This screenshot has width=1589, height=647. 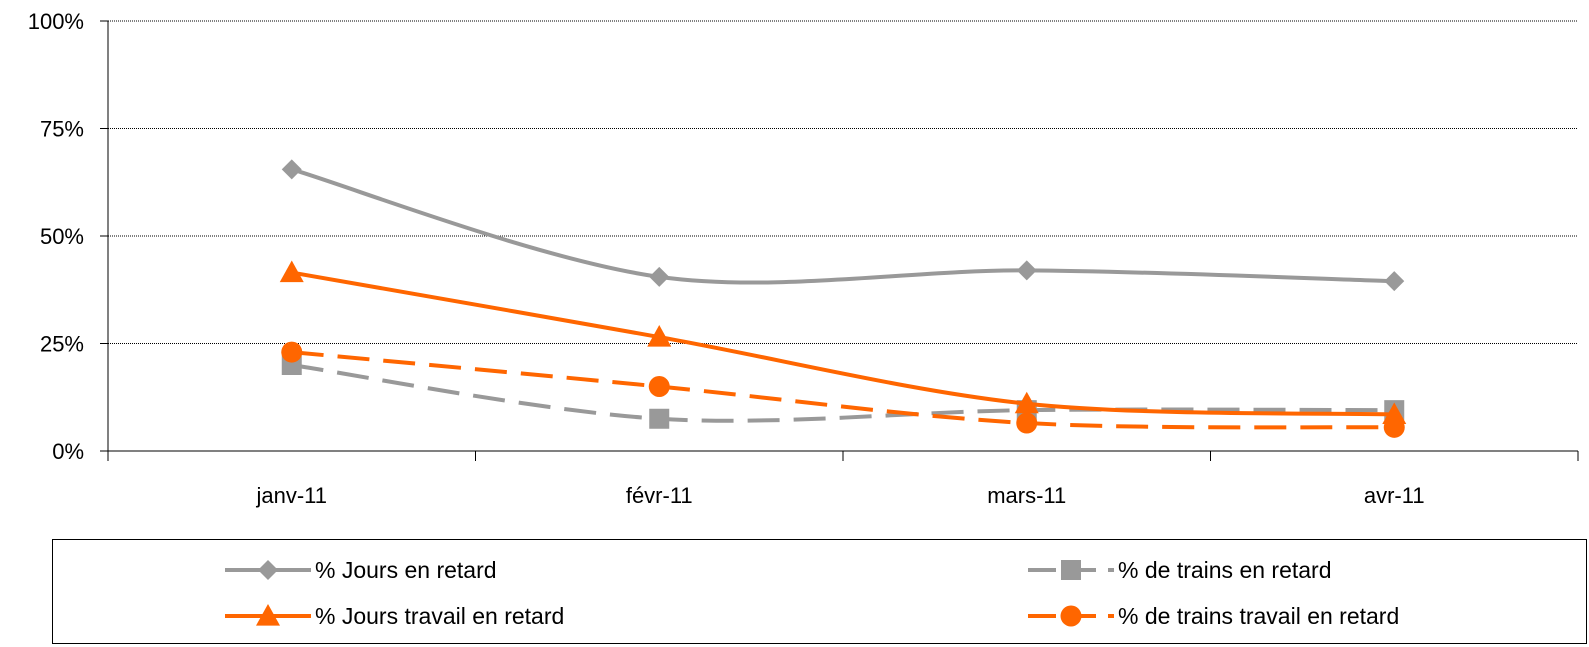 I want to click on legend-item-jours-travail-retard: % Jours travail en retard, so click(x=393, y=616).